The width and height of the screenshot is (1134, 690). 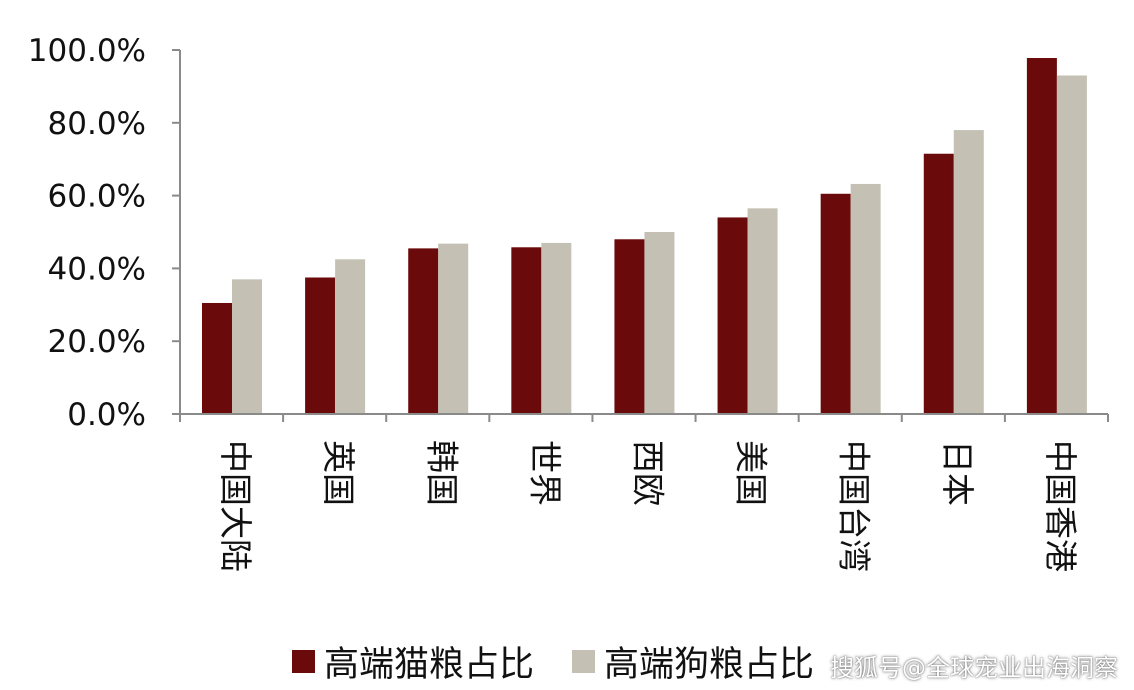 What do you see at coordinates (751, 473) in the screenshot?
I see `x-category-label-5: 美国` at bounding box center [751, 473].